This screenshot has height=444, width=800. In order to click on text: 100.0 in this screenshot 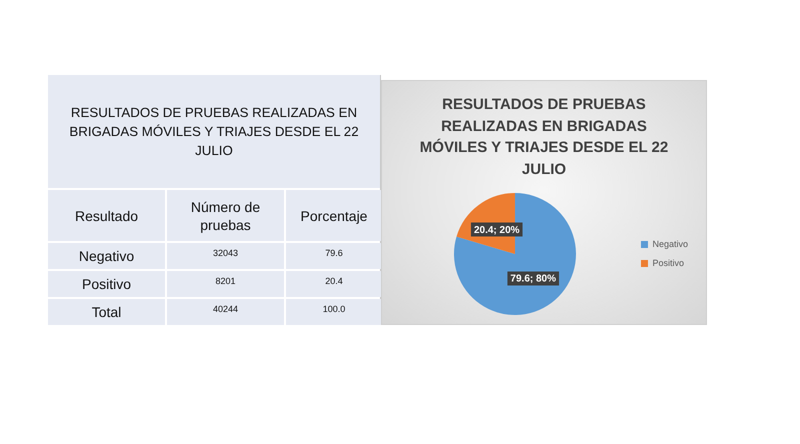, I will do `click(334, 312)`.